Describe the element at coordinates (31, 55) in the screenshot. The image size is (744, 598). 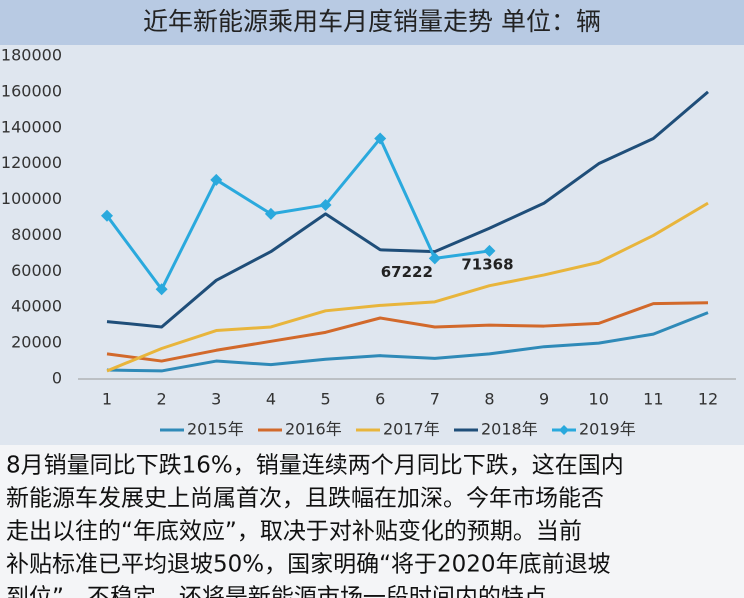
I see `y-tick-label: 180000` at that location.